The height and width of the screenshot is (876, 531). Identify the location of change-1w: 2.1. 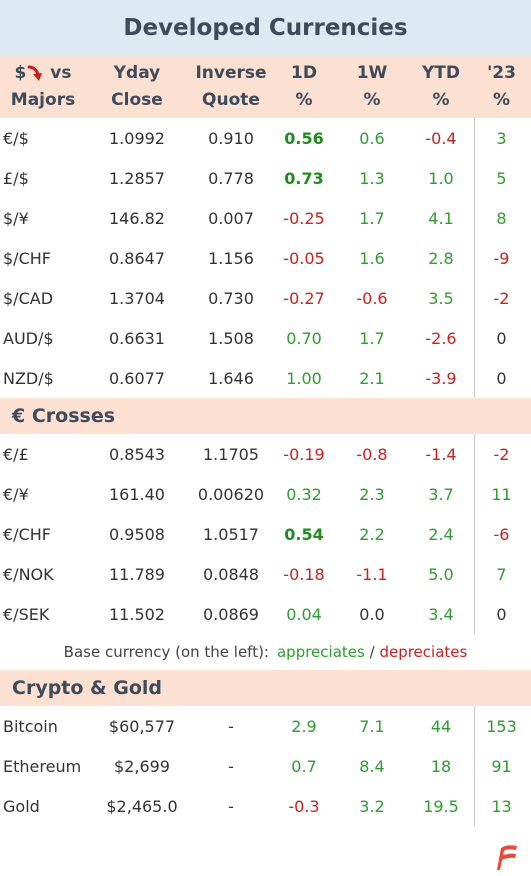
(372, 378).